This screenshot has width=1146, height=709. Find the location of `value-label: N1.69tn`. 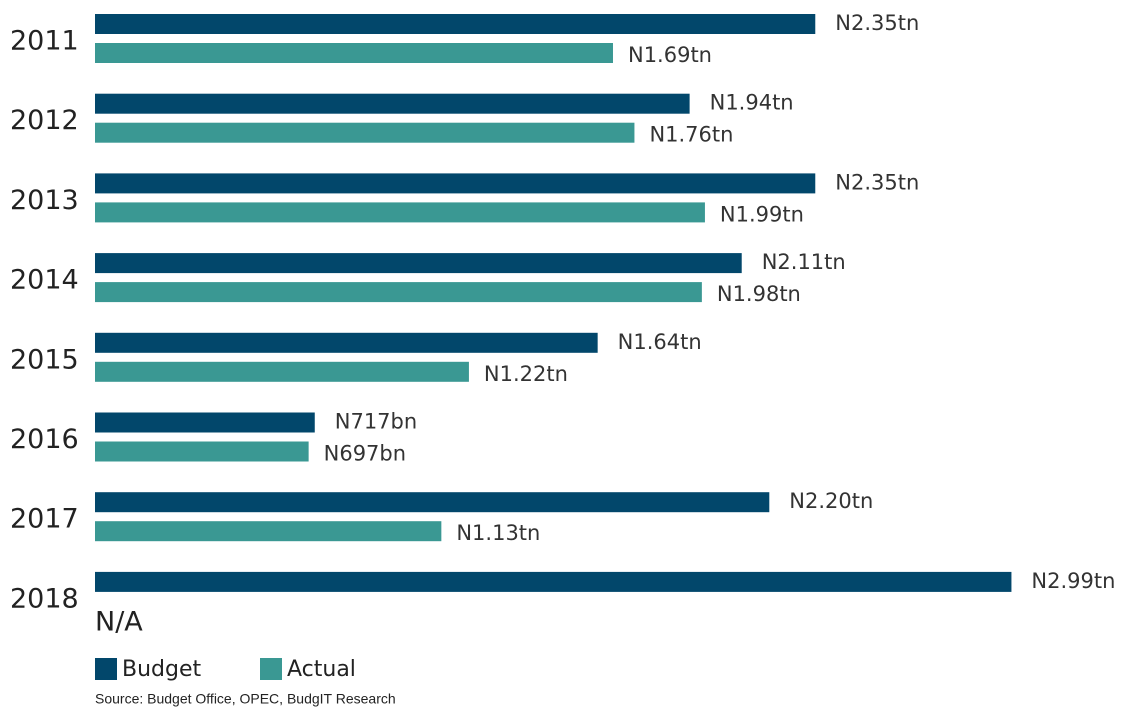

value-label: N1.69tn is located at coordinates (670, 55).